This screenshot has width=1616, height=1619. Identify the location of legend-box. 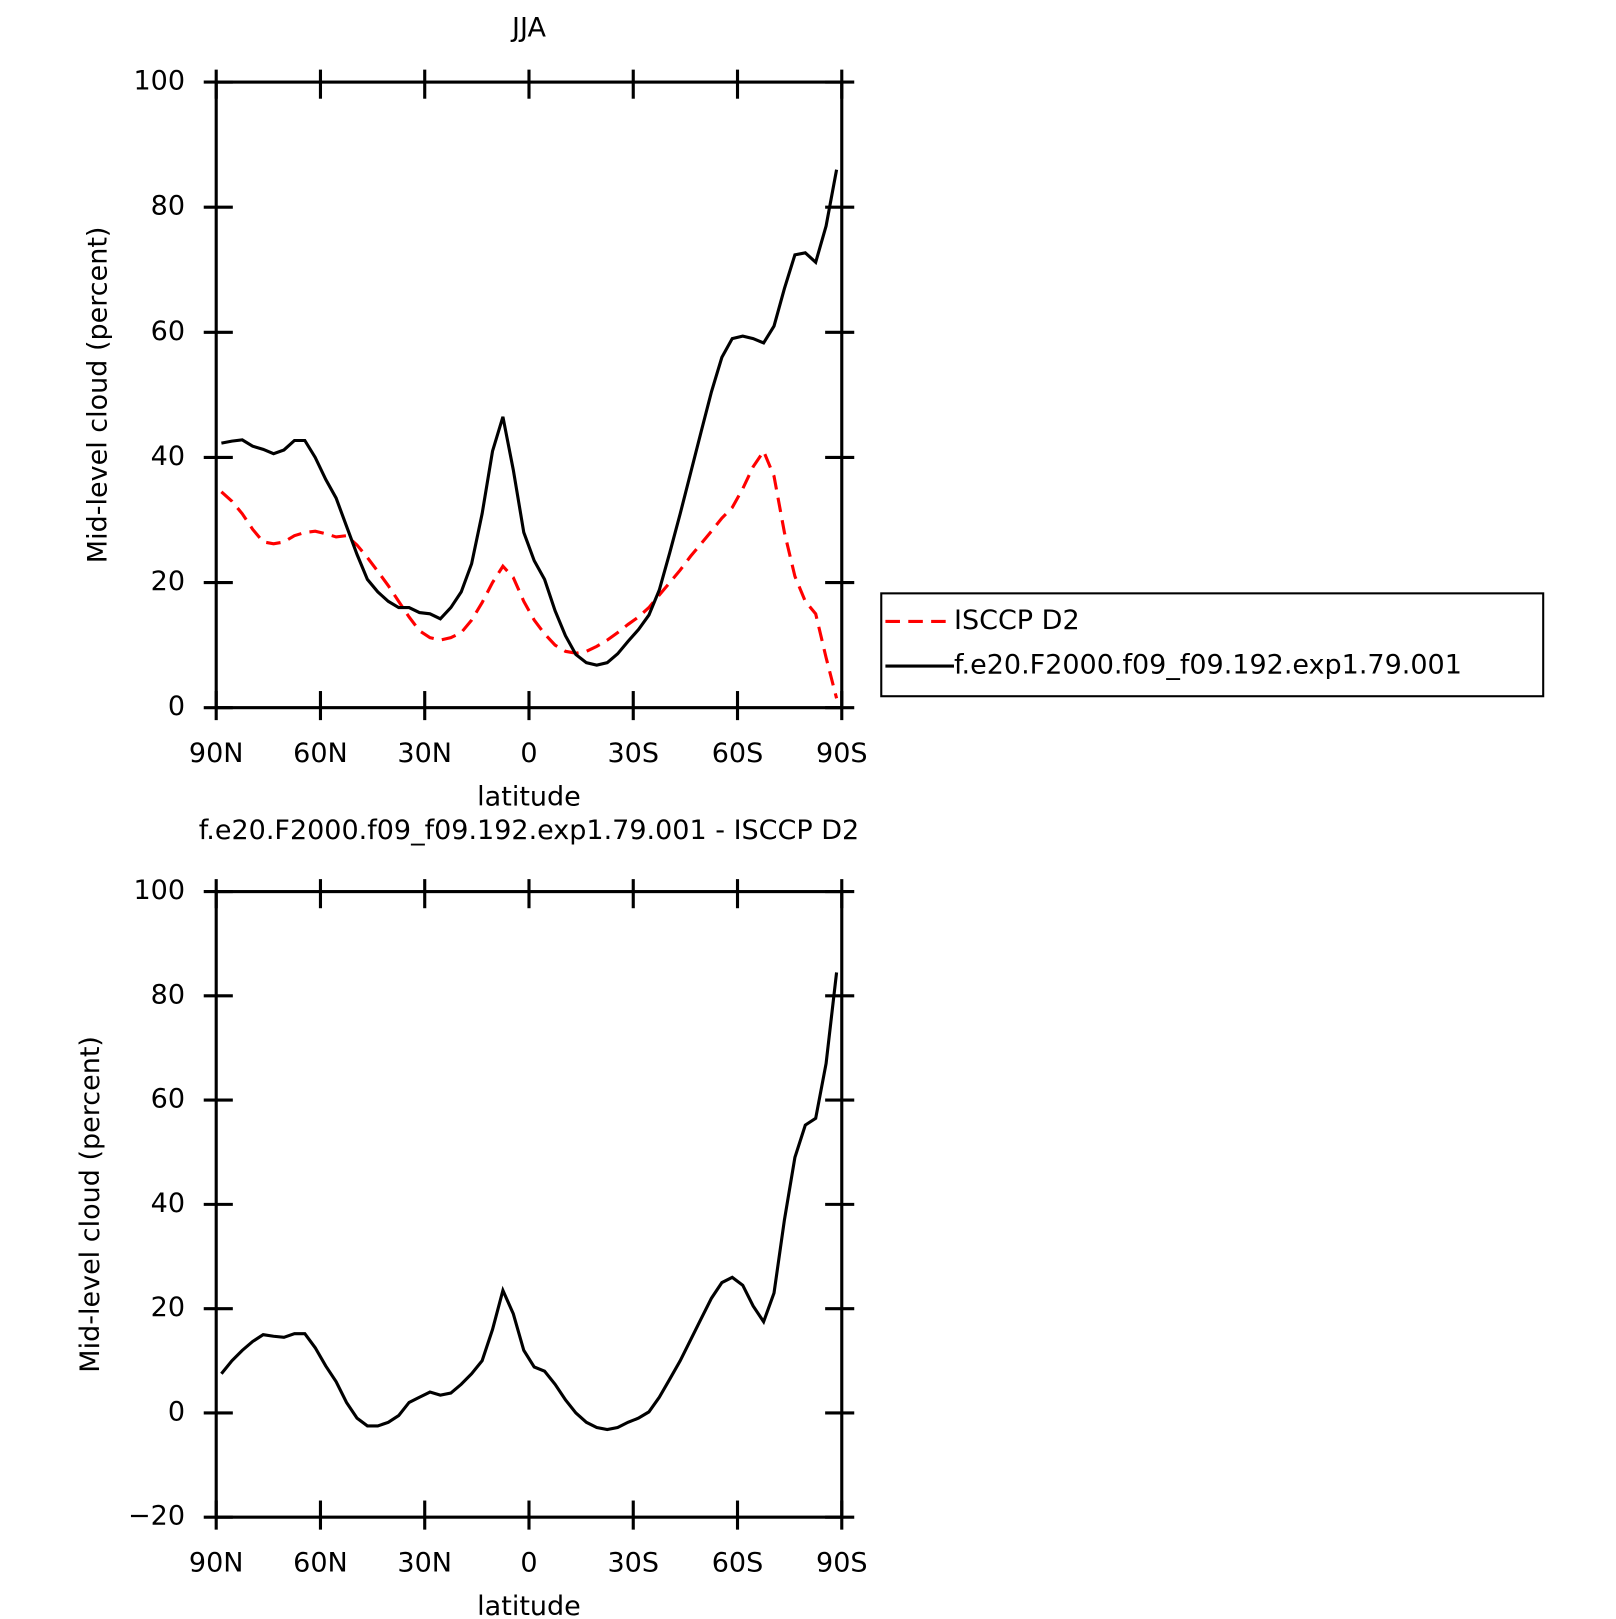
(1212, 645).